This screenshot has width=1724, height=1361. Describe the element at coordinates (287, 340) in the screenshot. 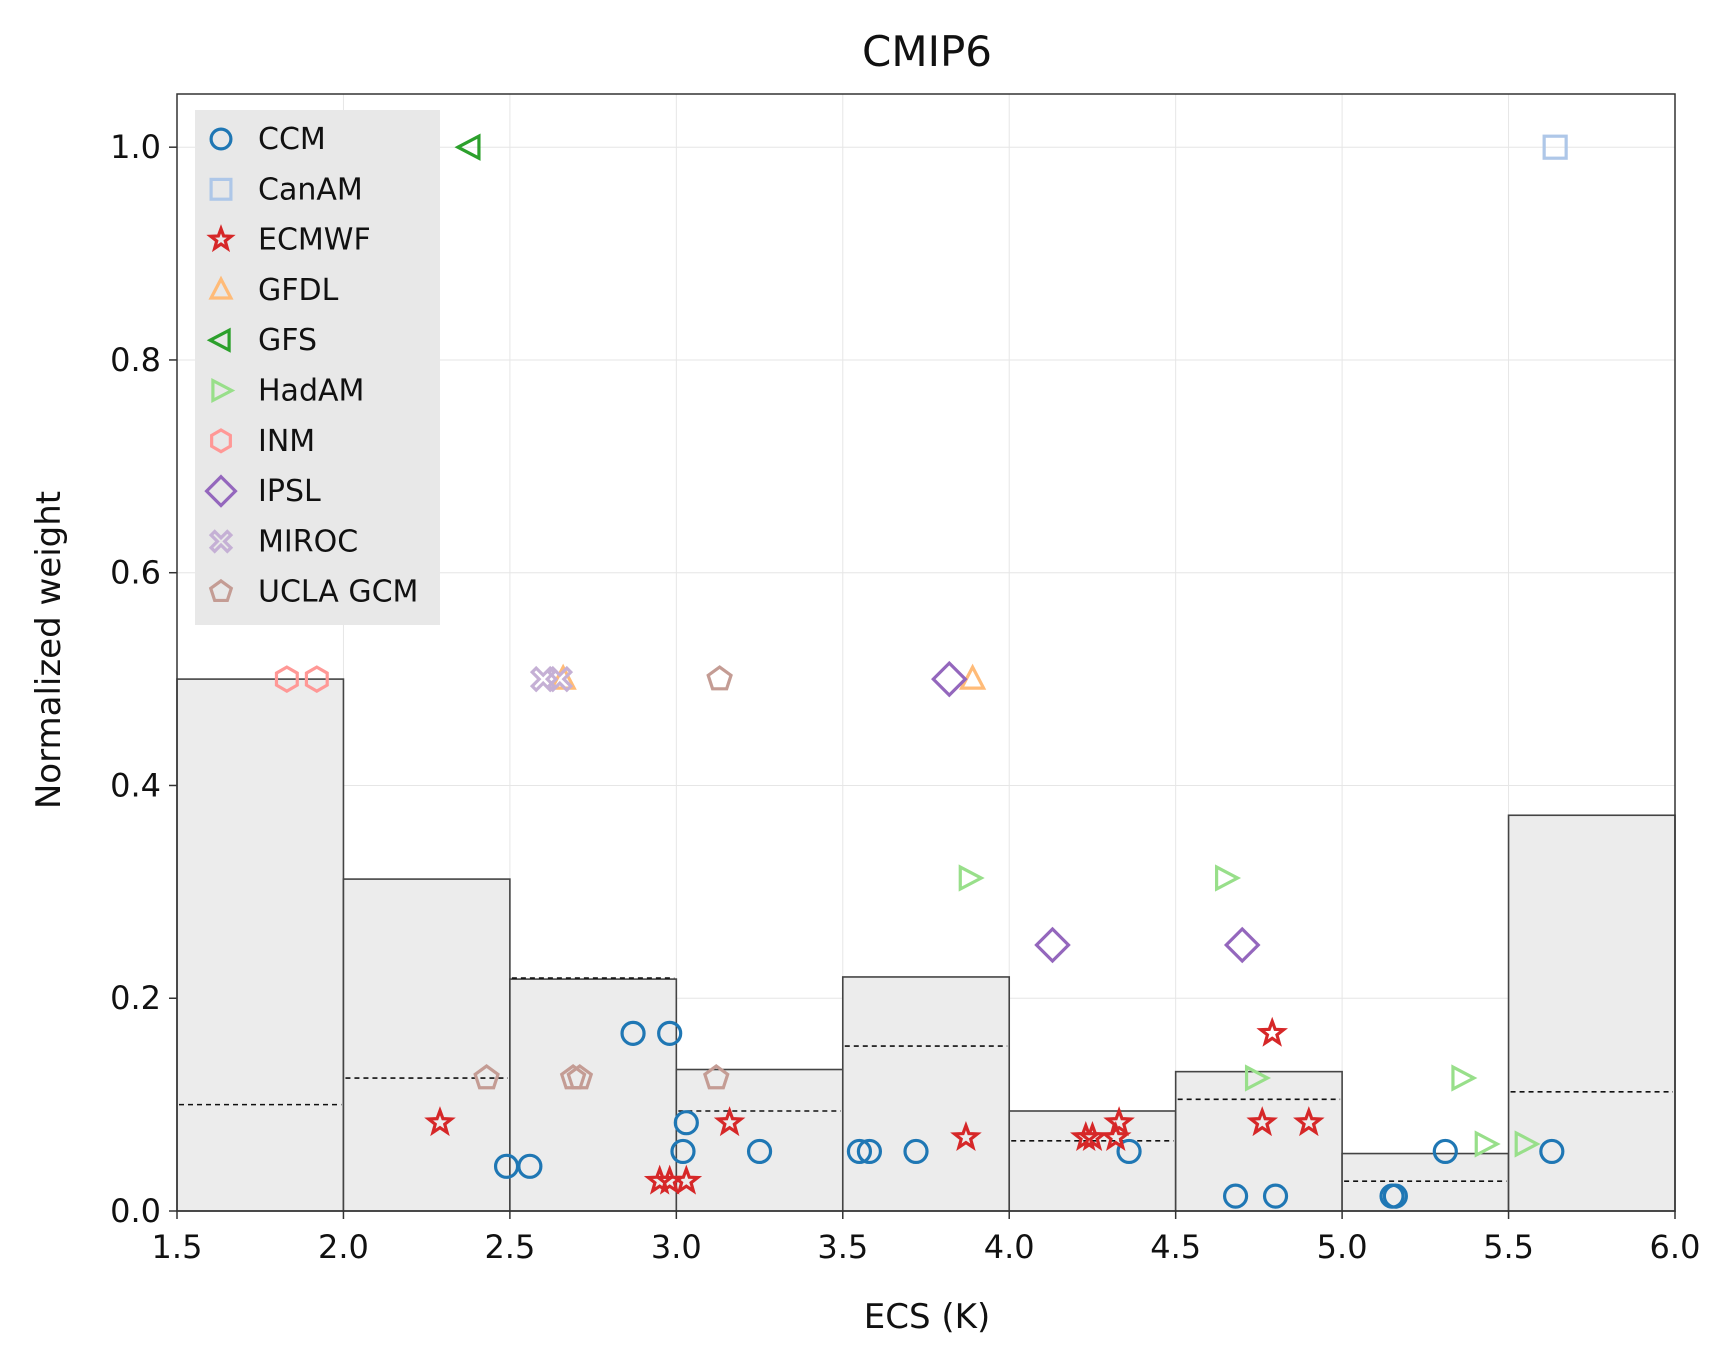

I see `legend-label: GFS` at that location.